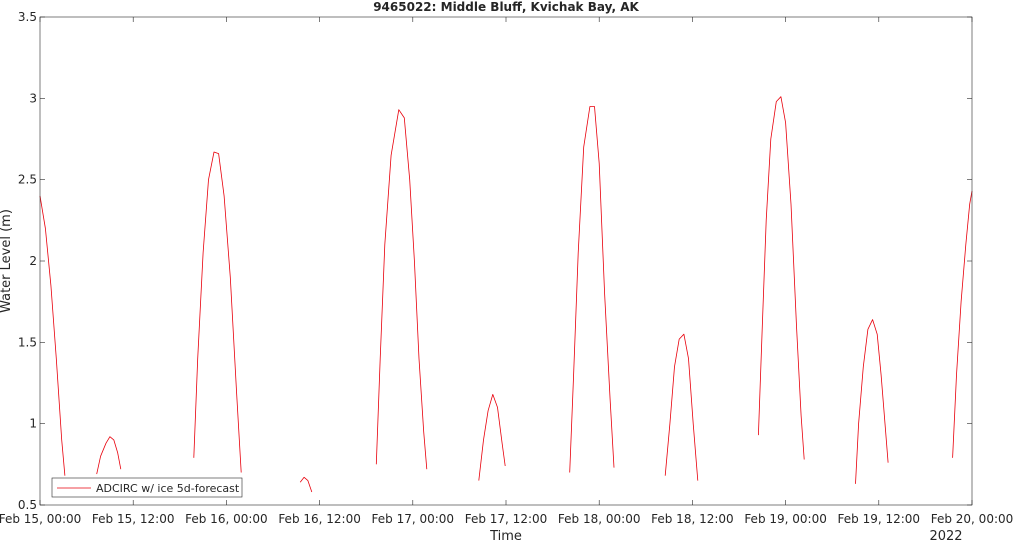 The image size is (1013, 541). Describe the element at coordinates (27, 180) in the screenshot. I see `y-tick-label: 2.5` at that location.